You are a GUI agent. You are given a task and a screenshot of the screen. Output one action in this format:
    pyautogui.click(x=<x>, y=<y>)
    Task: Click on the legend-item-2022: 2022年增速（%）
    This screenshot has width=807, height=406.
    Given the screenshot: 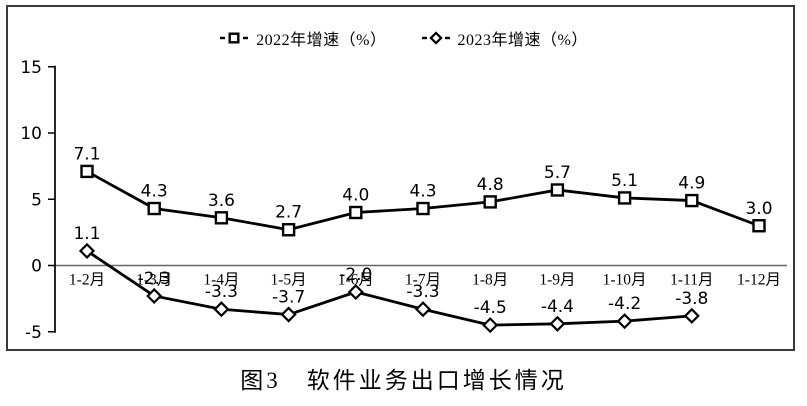 What is the action you would take?
    pyautogui.click(x=302, y=38)
    